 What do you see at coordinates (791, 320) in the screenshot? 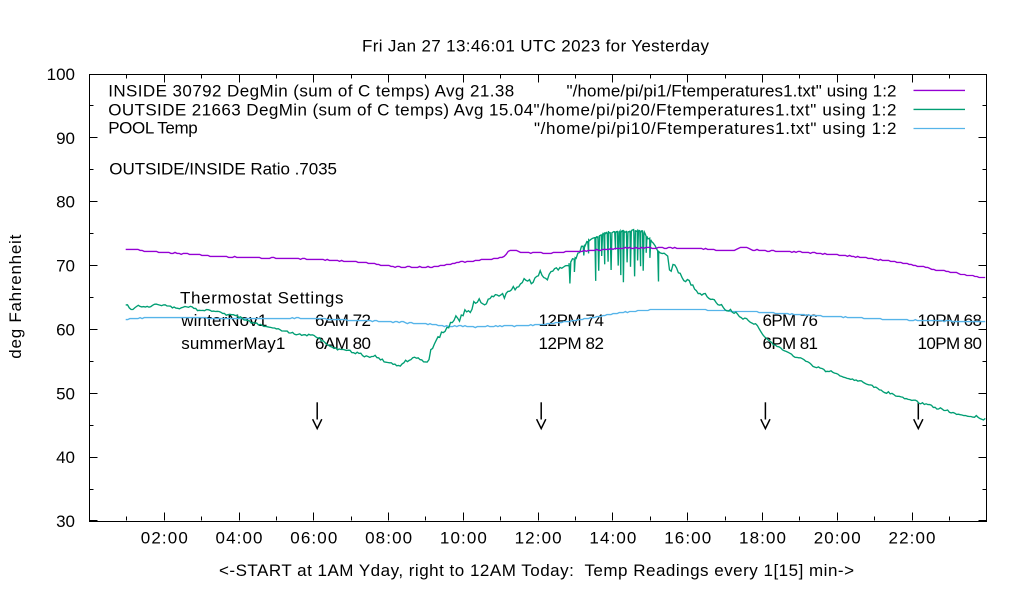
I see `svg-text: 6PM 76` at bounding box center [791, 320].